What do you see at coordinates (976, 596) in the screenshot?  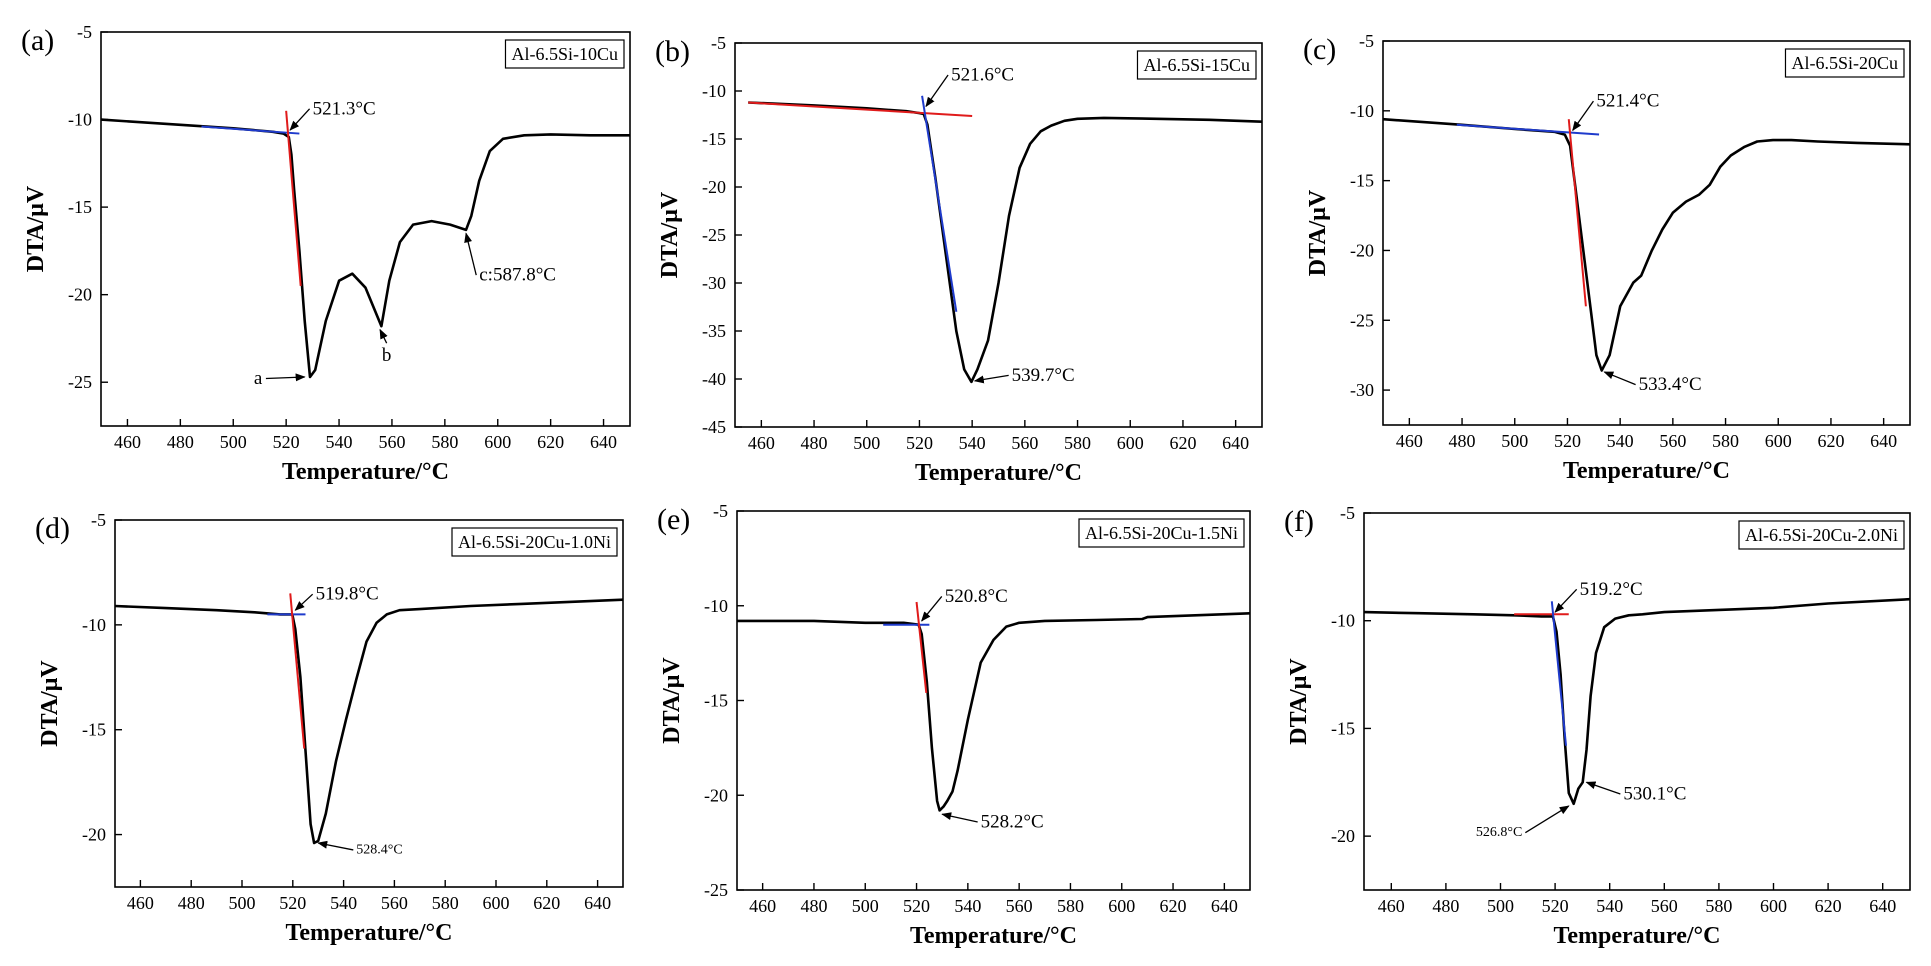 I see `peak-annotation: 520.8°C` at bounding box center [976, 596].